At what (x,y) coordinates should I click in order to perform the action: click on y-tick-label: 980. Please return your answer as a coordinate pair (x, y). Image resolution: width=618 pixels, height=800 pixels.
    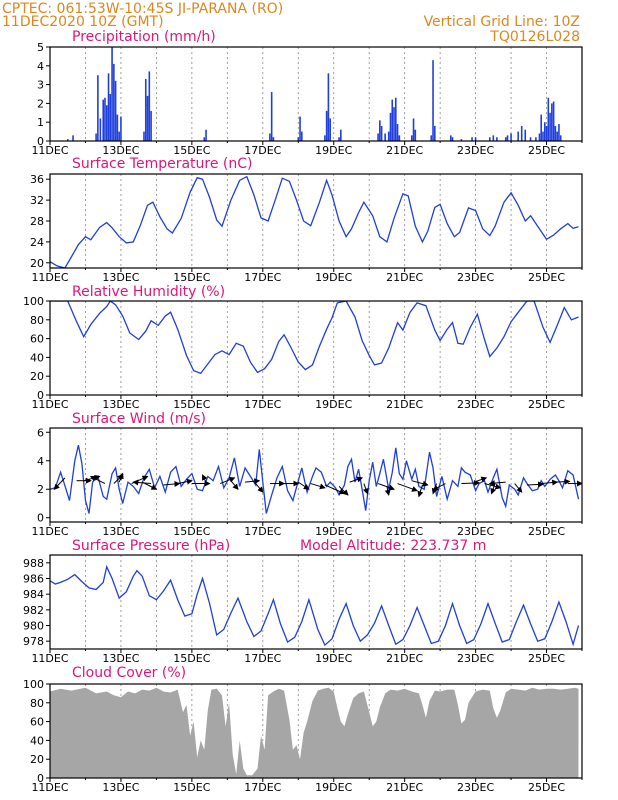
    Looking at the image, I should click on (33, 626).